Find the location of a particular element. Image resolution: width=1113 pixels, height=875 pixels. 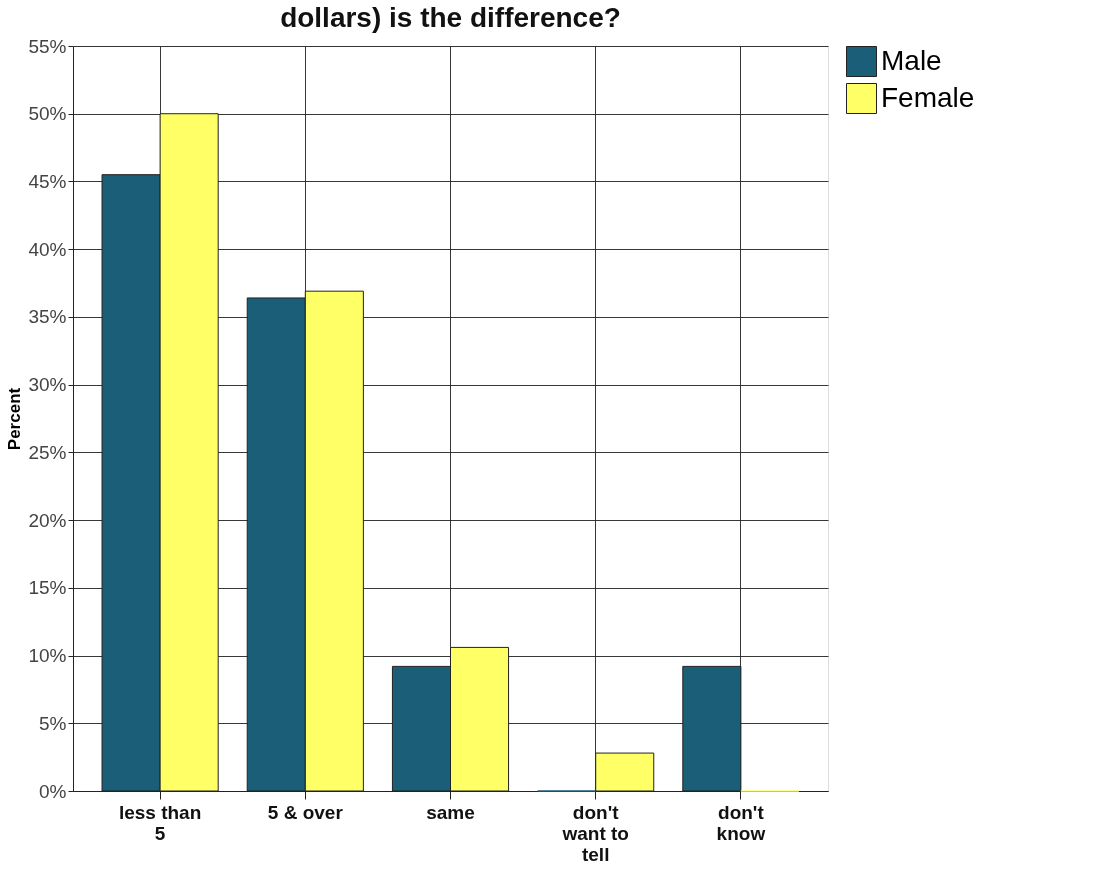

x-tick-label: less than 5 is located at coordinates (160, 822).